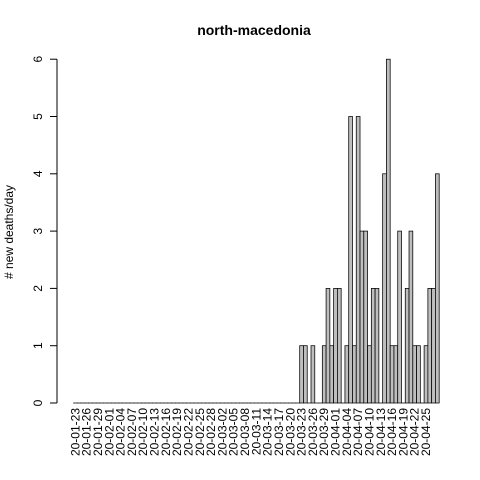  I want to click on x-tick-label: 20-01-23, so click(75, 432).